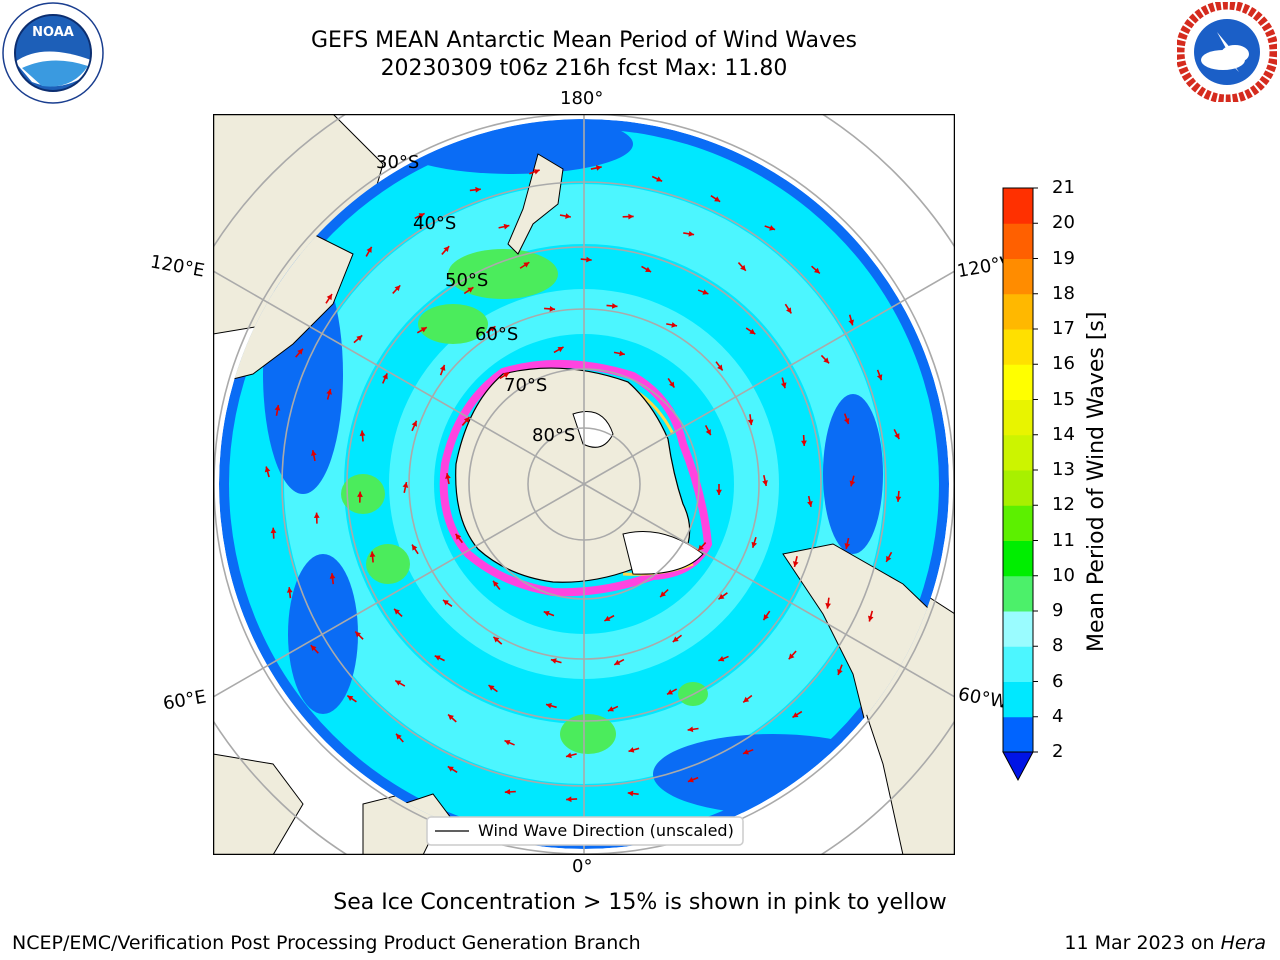 This screenshot has height=960, width=1280. Describe the element at coordinates (1227, 52) in the screenshot. I see `nws-logo` at that location.